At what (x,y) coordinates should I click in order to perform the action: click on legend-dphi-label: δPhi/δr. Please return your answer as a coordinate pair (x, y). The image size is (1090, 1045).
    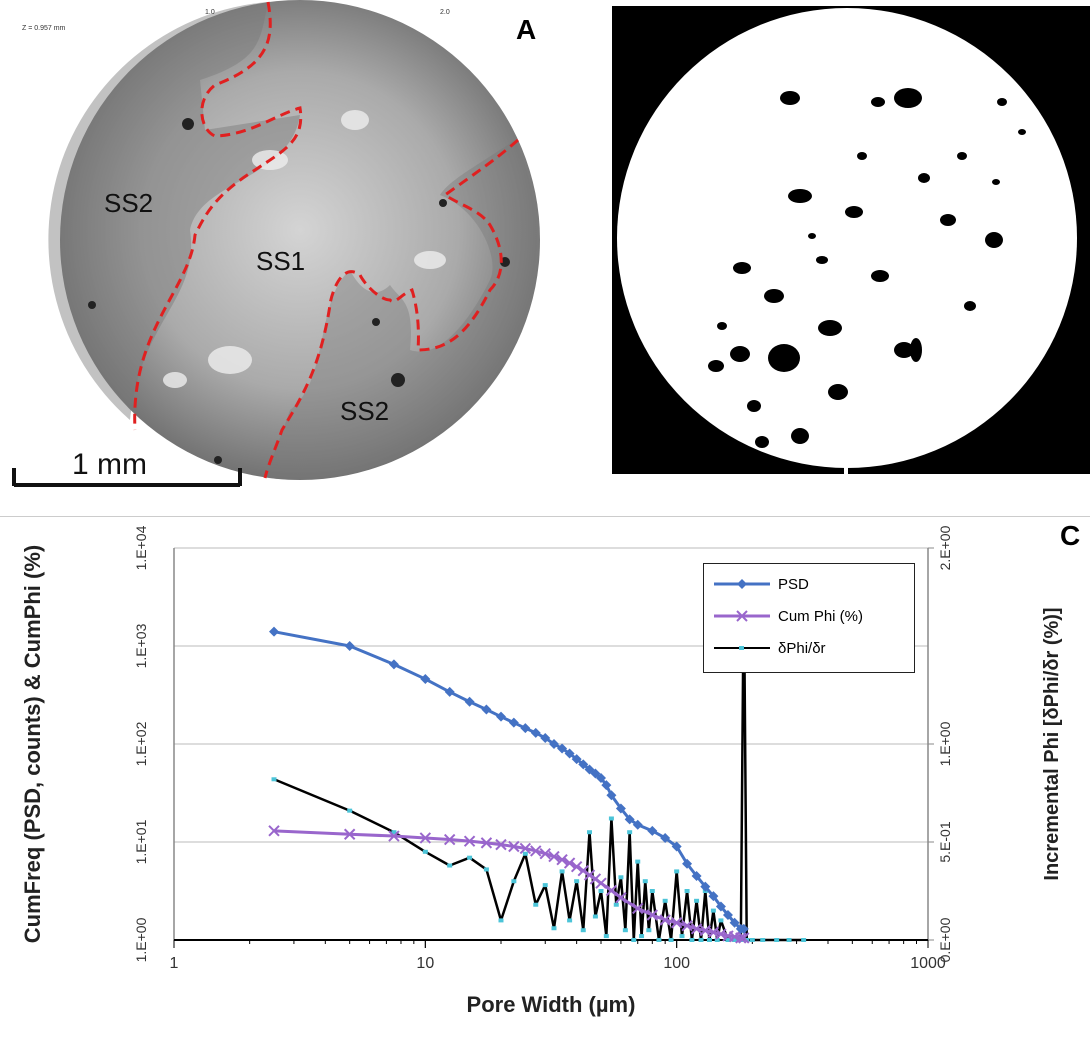
    Looking at the image, I should click on (802, 648).